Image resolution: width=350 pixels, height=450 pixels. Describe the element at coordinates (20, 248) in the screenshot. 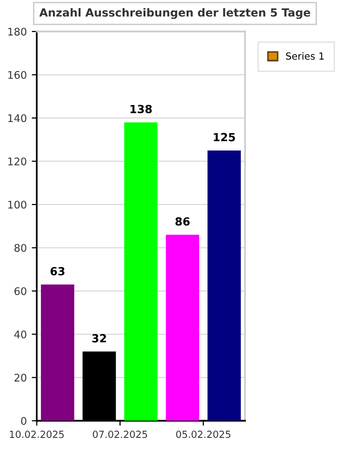

I see `y-tick-label: 80` at that location.